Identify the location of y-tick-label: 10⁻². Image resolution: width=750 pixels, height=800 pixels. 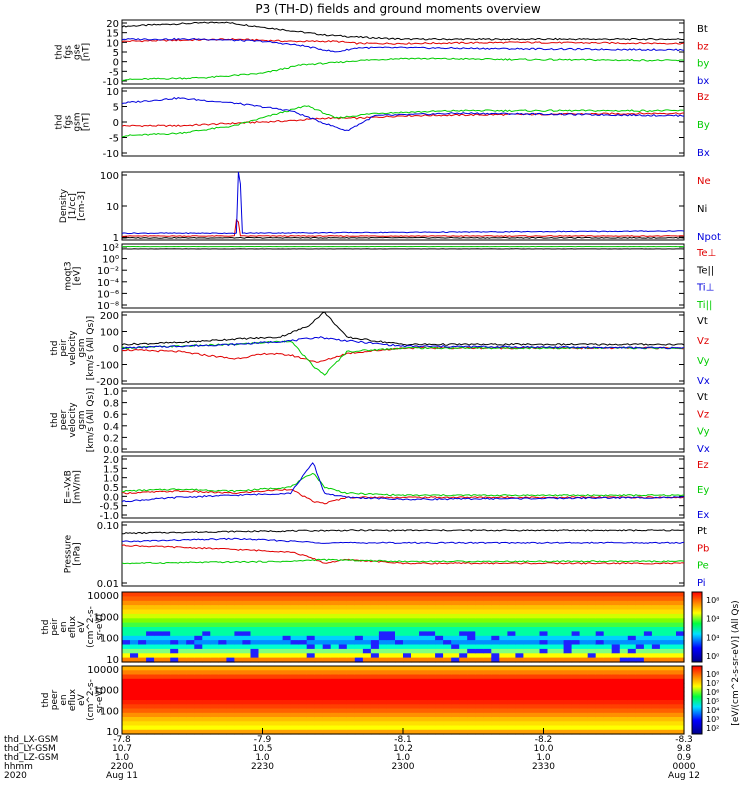
(108, 271).